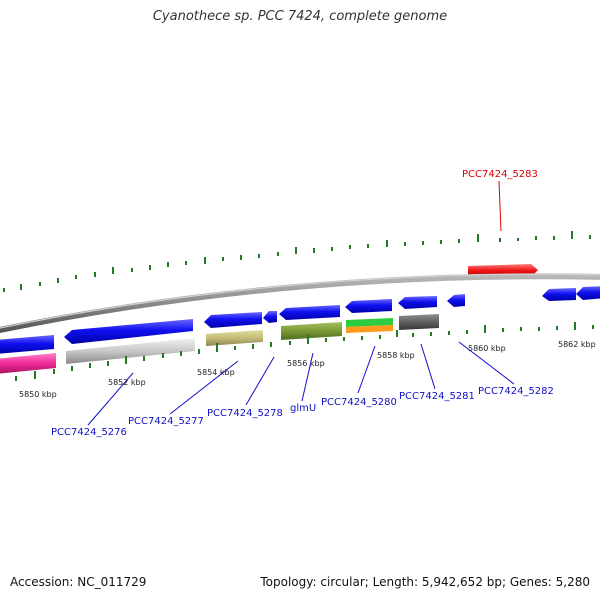  Describe the element at coordinates (297, 261) in the screenshot. I see `upper-tick-row` at that location.